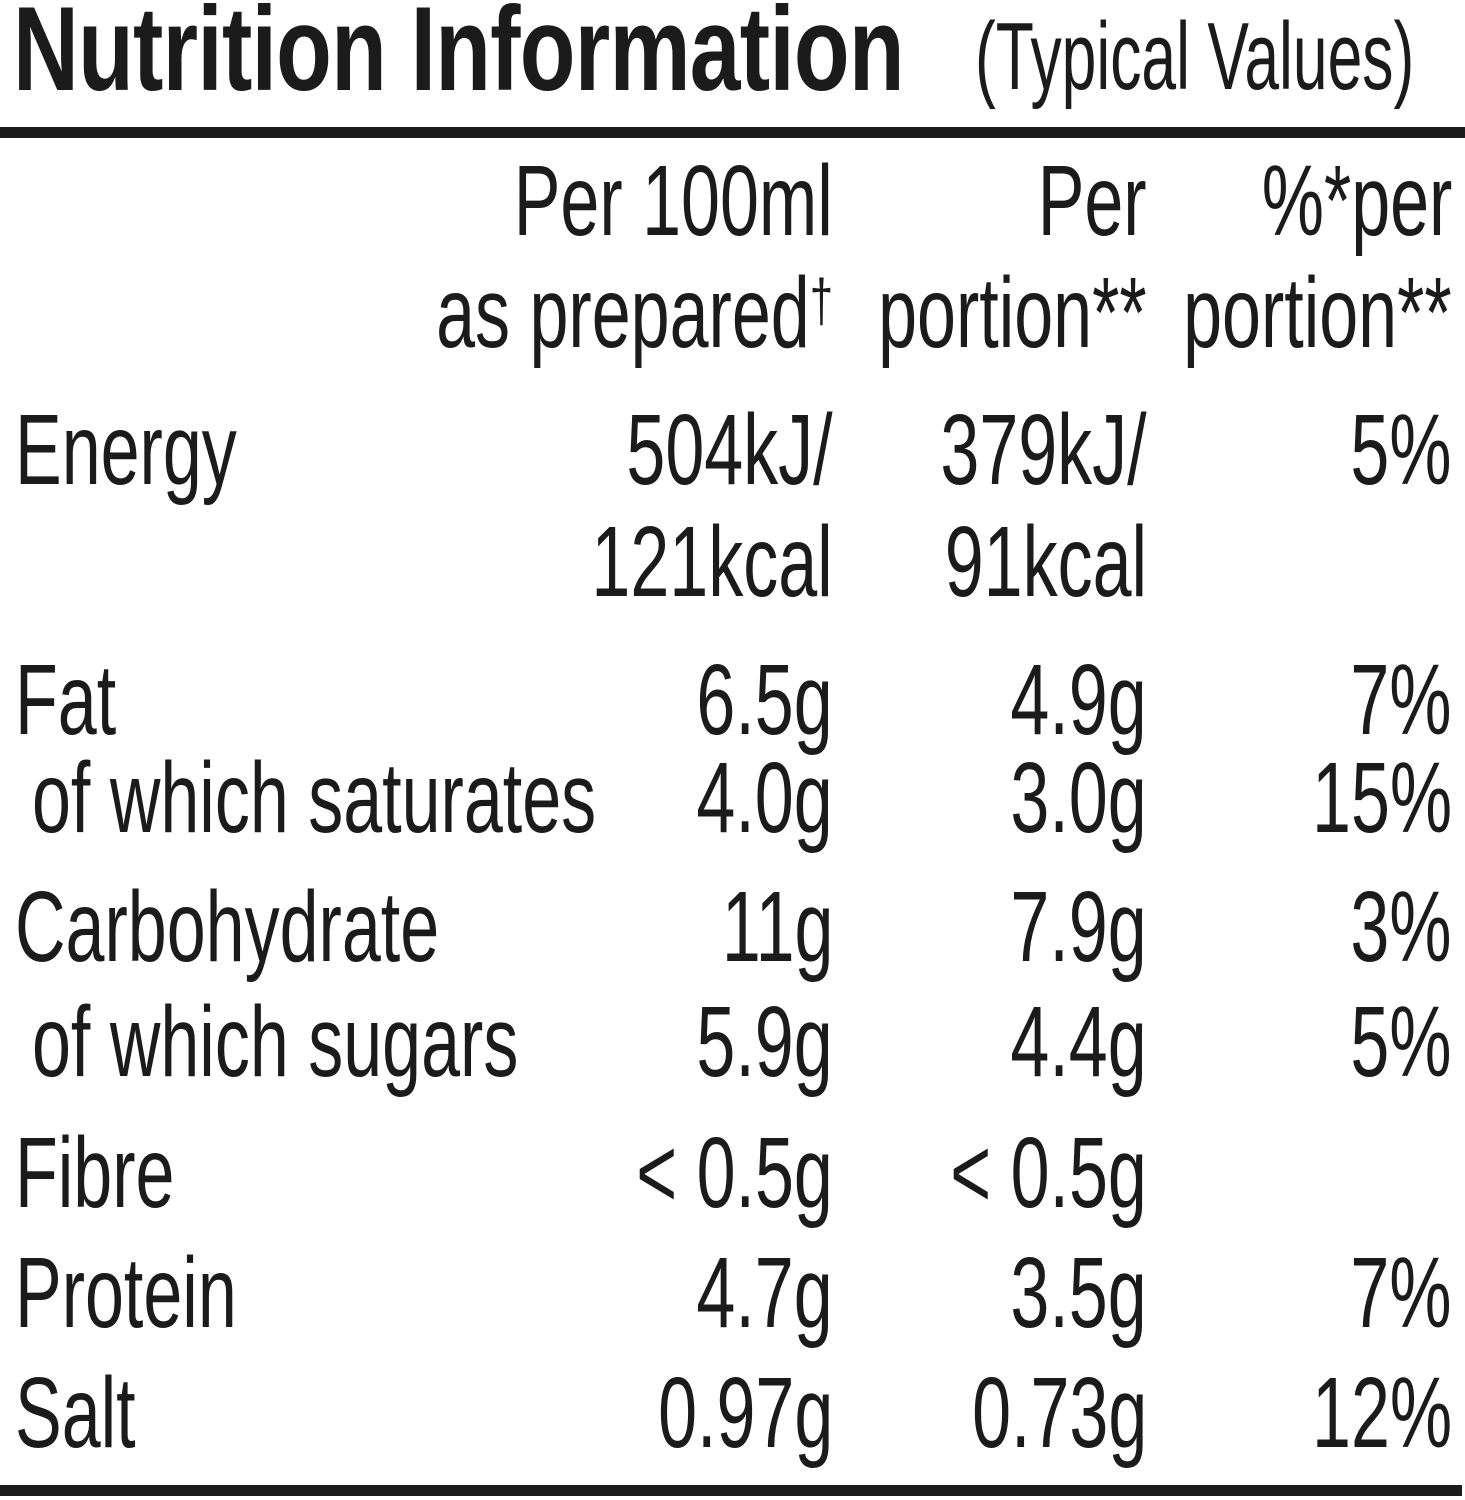 The image size is (1465, 1500). What do you see at coordinates (1078, 1293) in the screenshot?
I see `protein-per-portion: 3.5g` at bounding box center [1078, 1293].